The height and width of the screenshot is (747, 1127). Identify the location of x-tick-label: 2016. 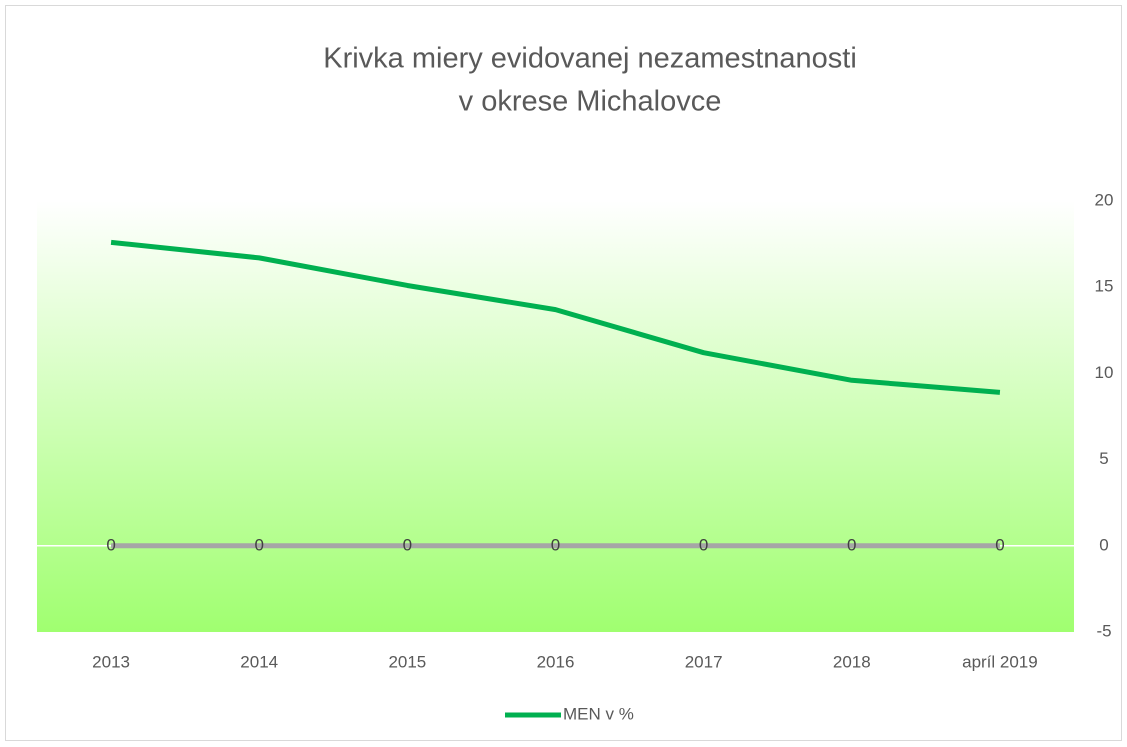
(556, 661).